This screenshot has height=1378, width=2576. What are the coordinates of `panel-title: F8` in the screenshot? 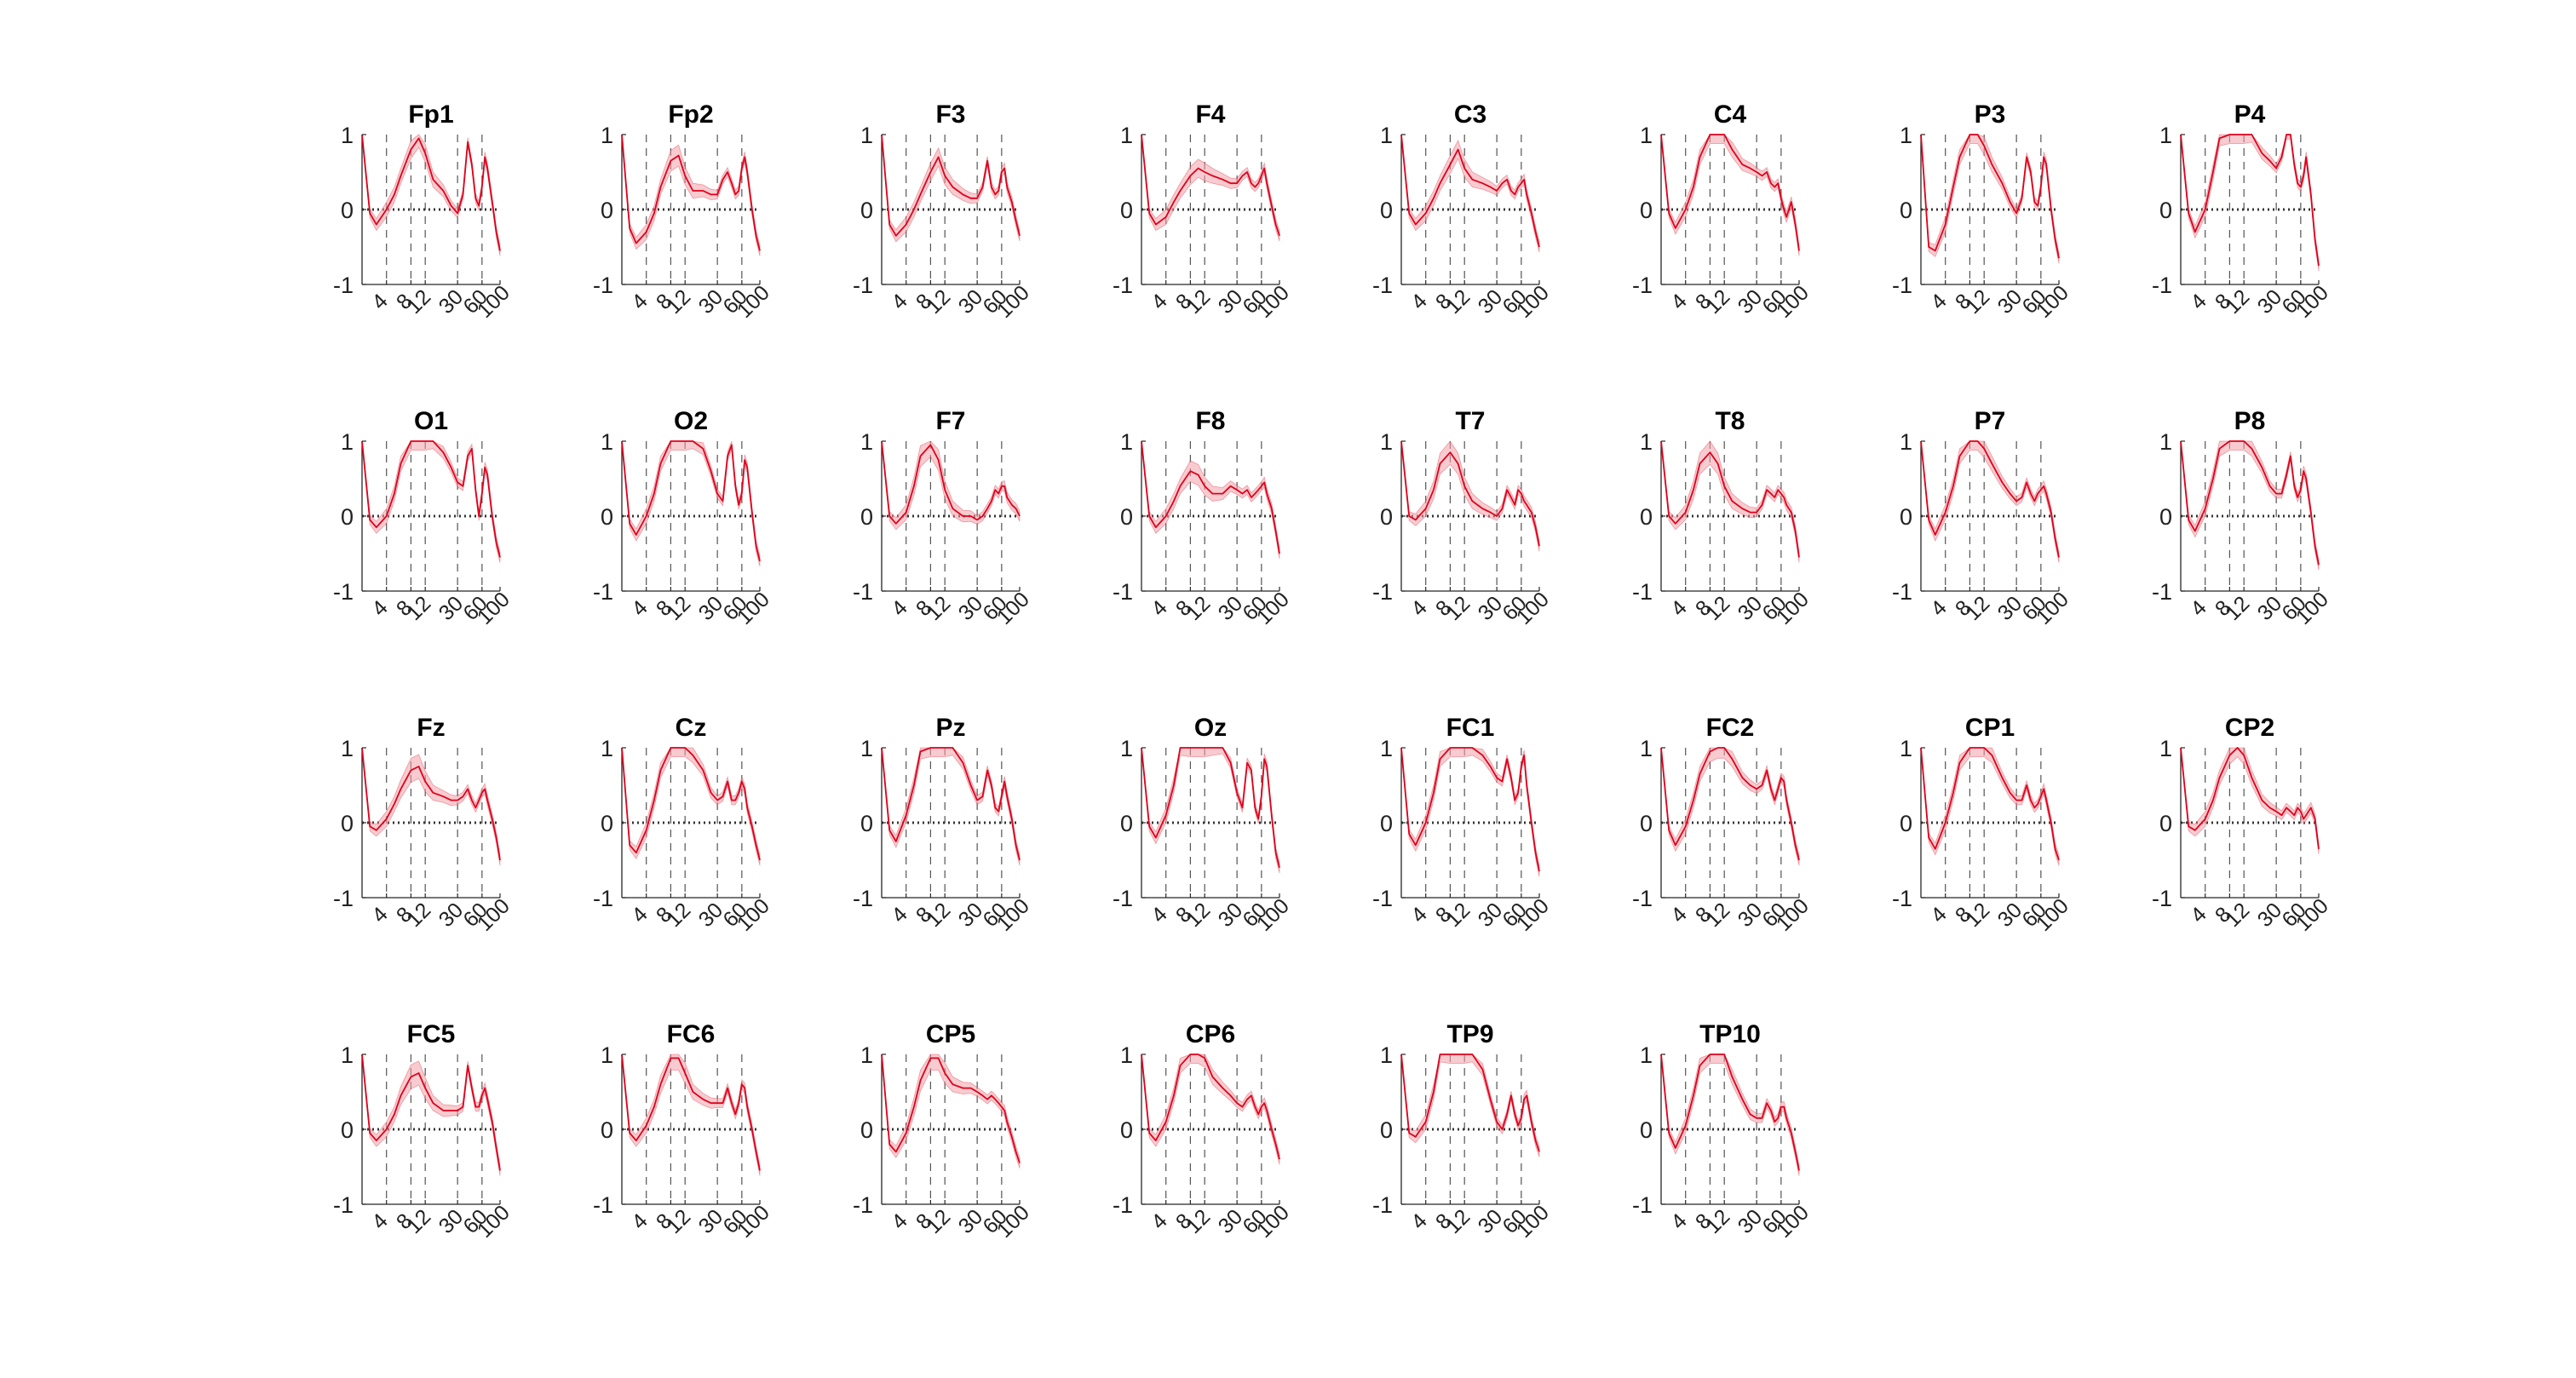 It's located at (1210, 421).